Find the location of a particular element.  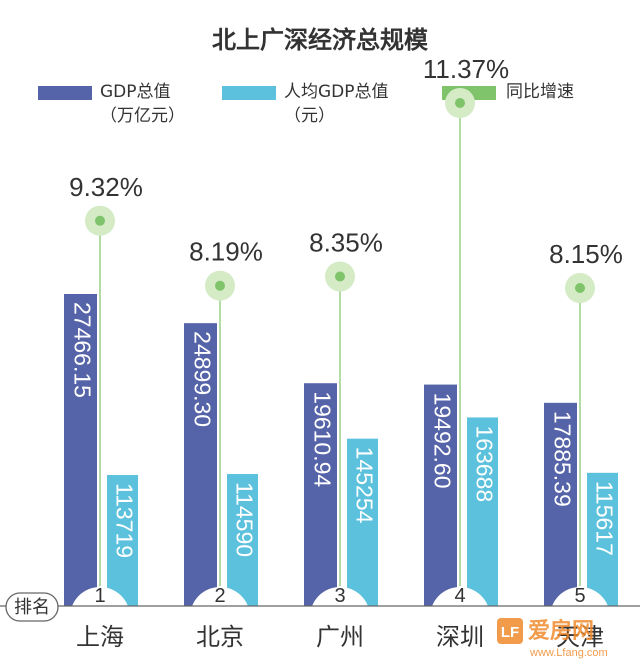

legend-label-per-capita: 人均GDP总值 （元） is located at coordinates (336, 104).